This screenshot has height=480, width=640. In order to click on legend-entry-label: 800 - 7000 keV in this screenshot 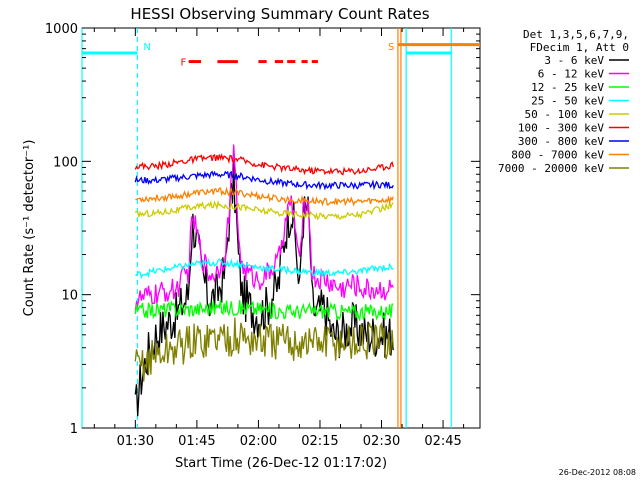, I will do `click(557, 155)`.